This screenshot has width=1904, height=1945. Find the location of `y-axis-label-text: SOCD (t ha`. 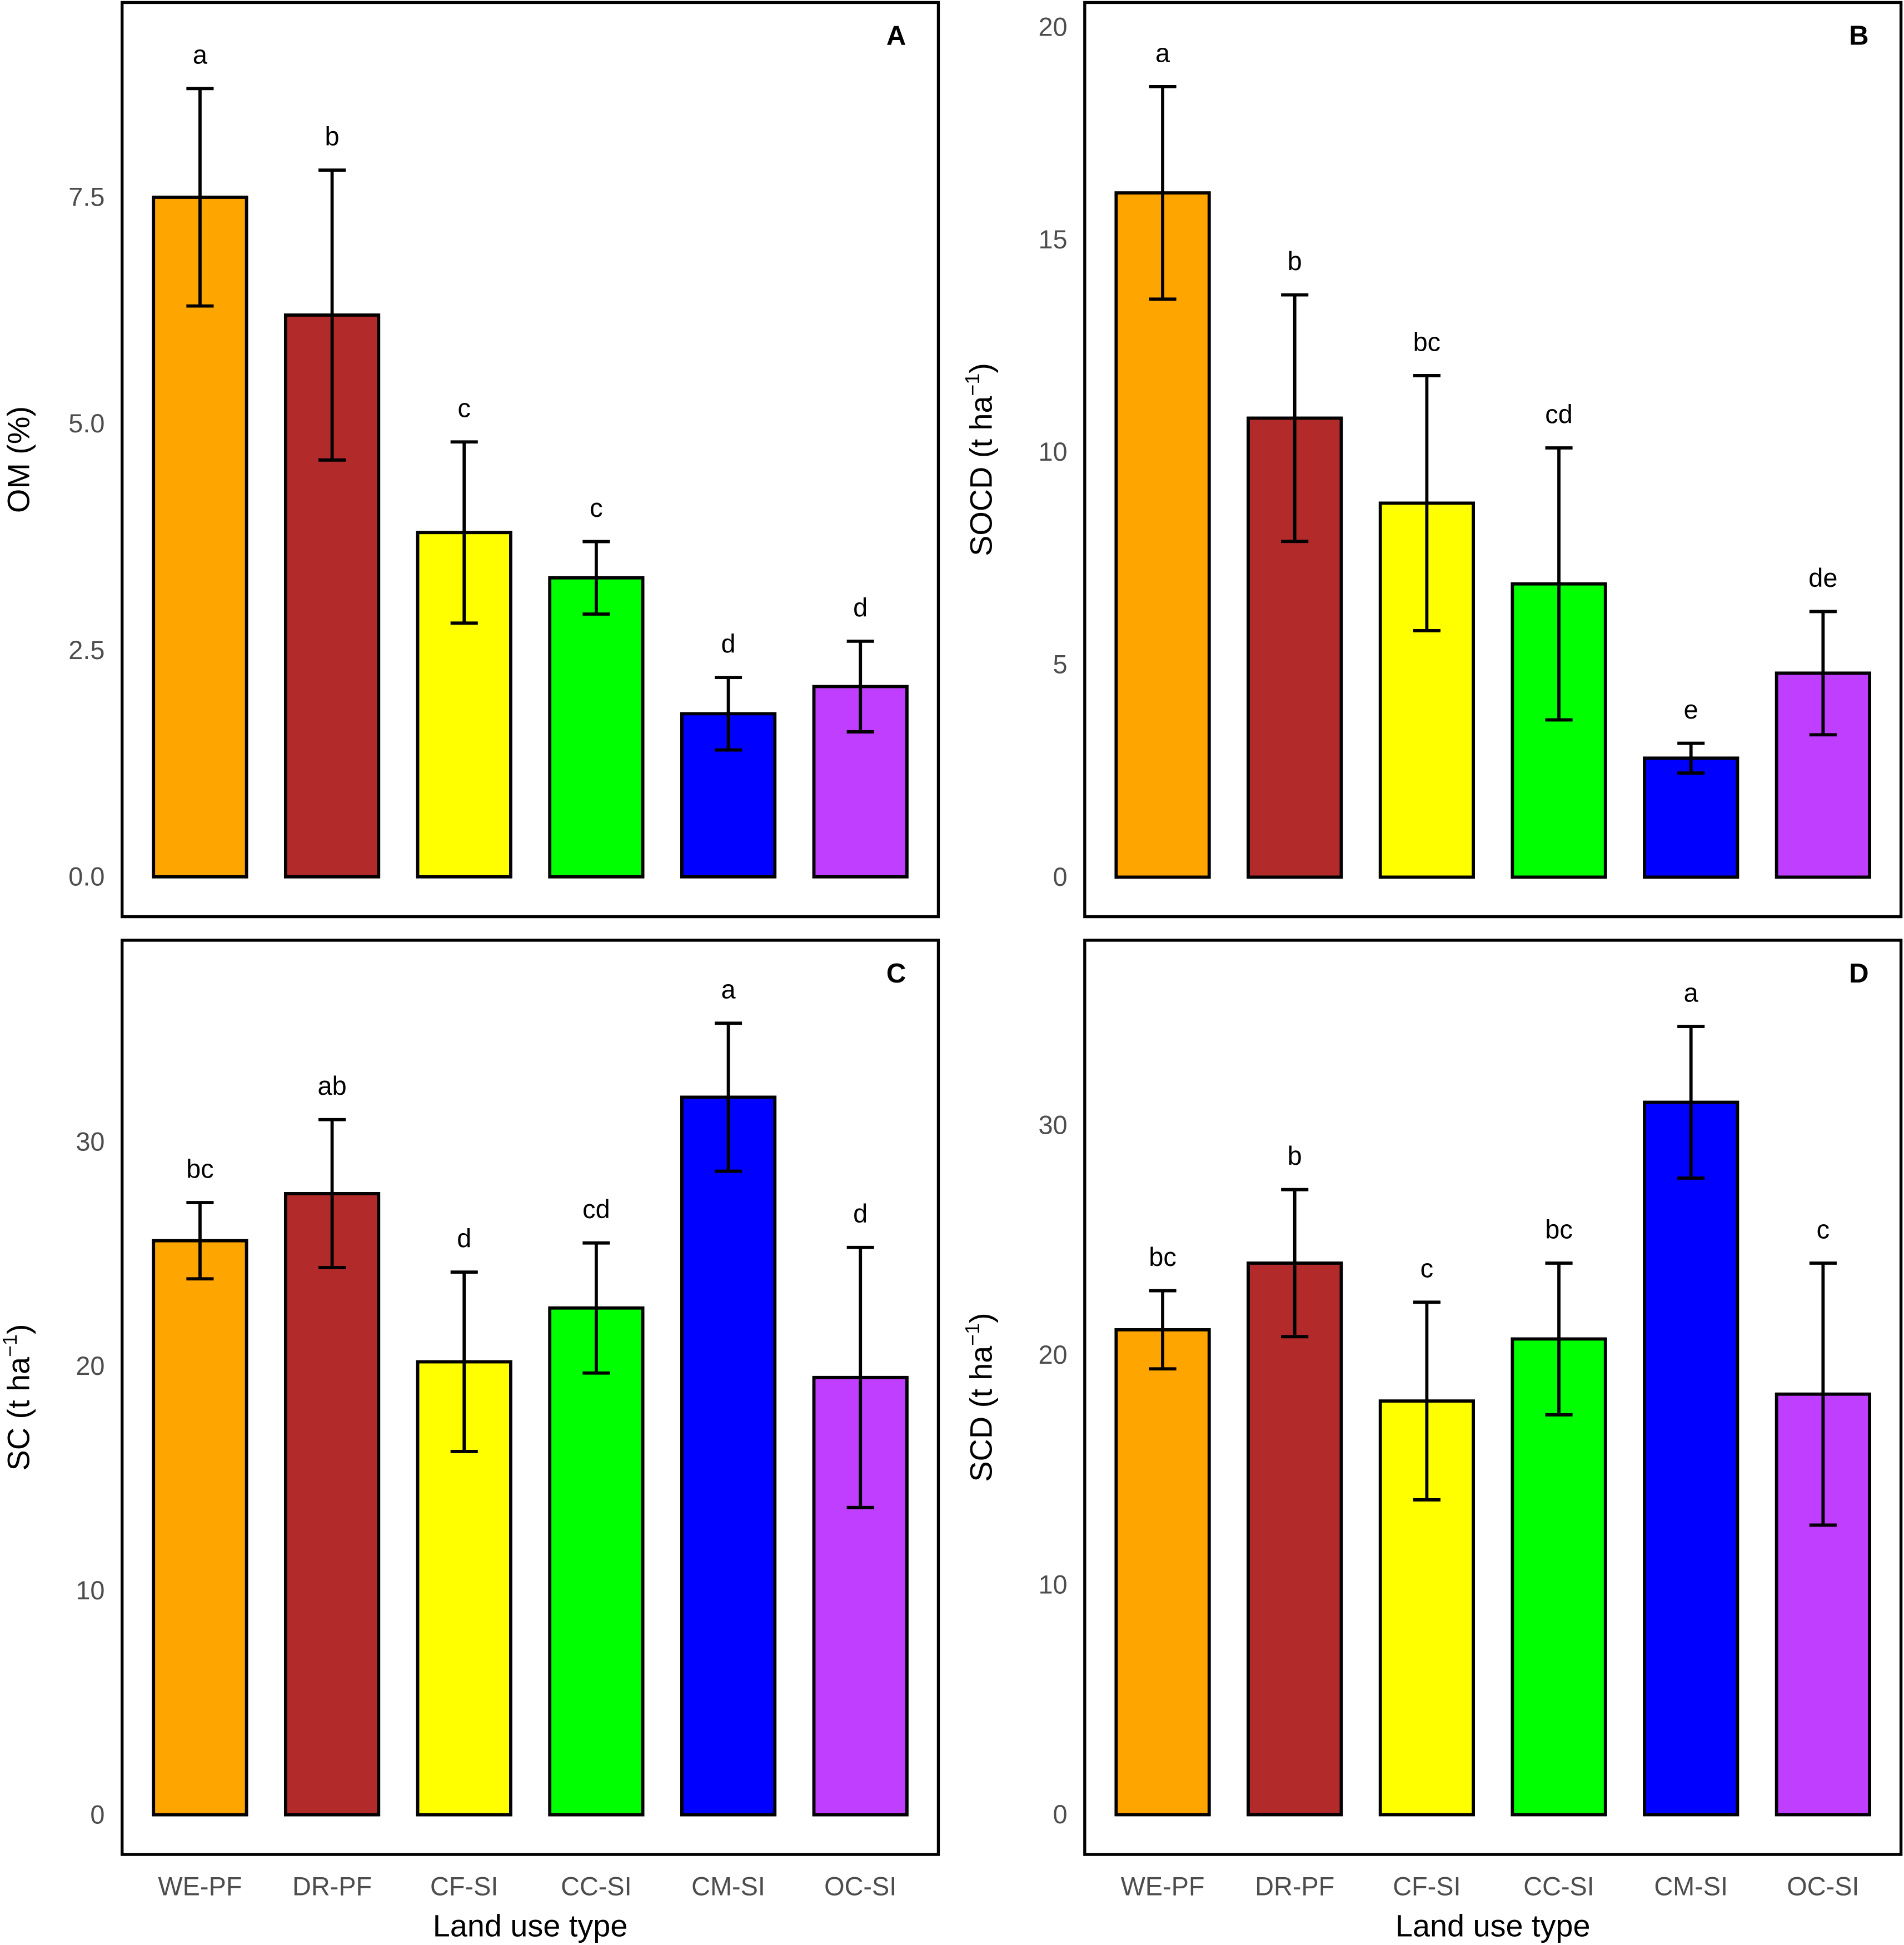

y-axis-label-text: SOCD (t ha is located at coordinates (980, 476).